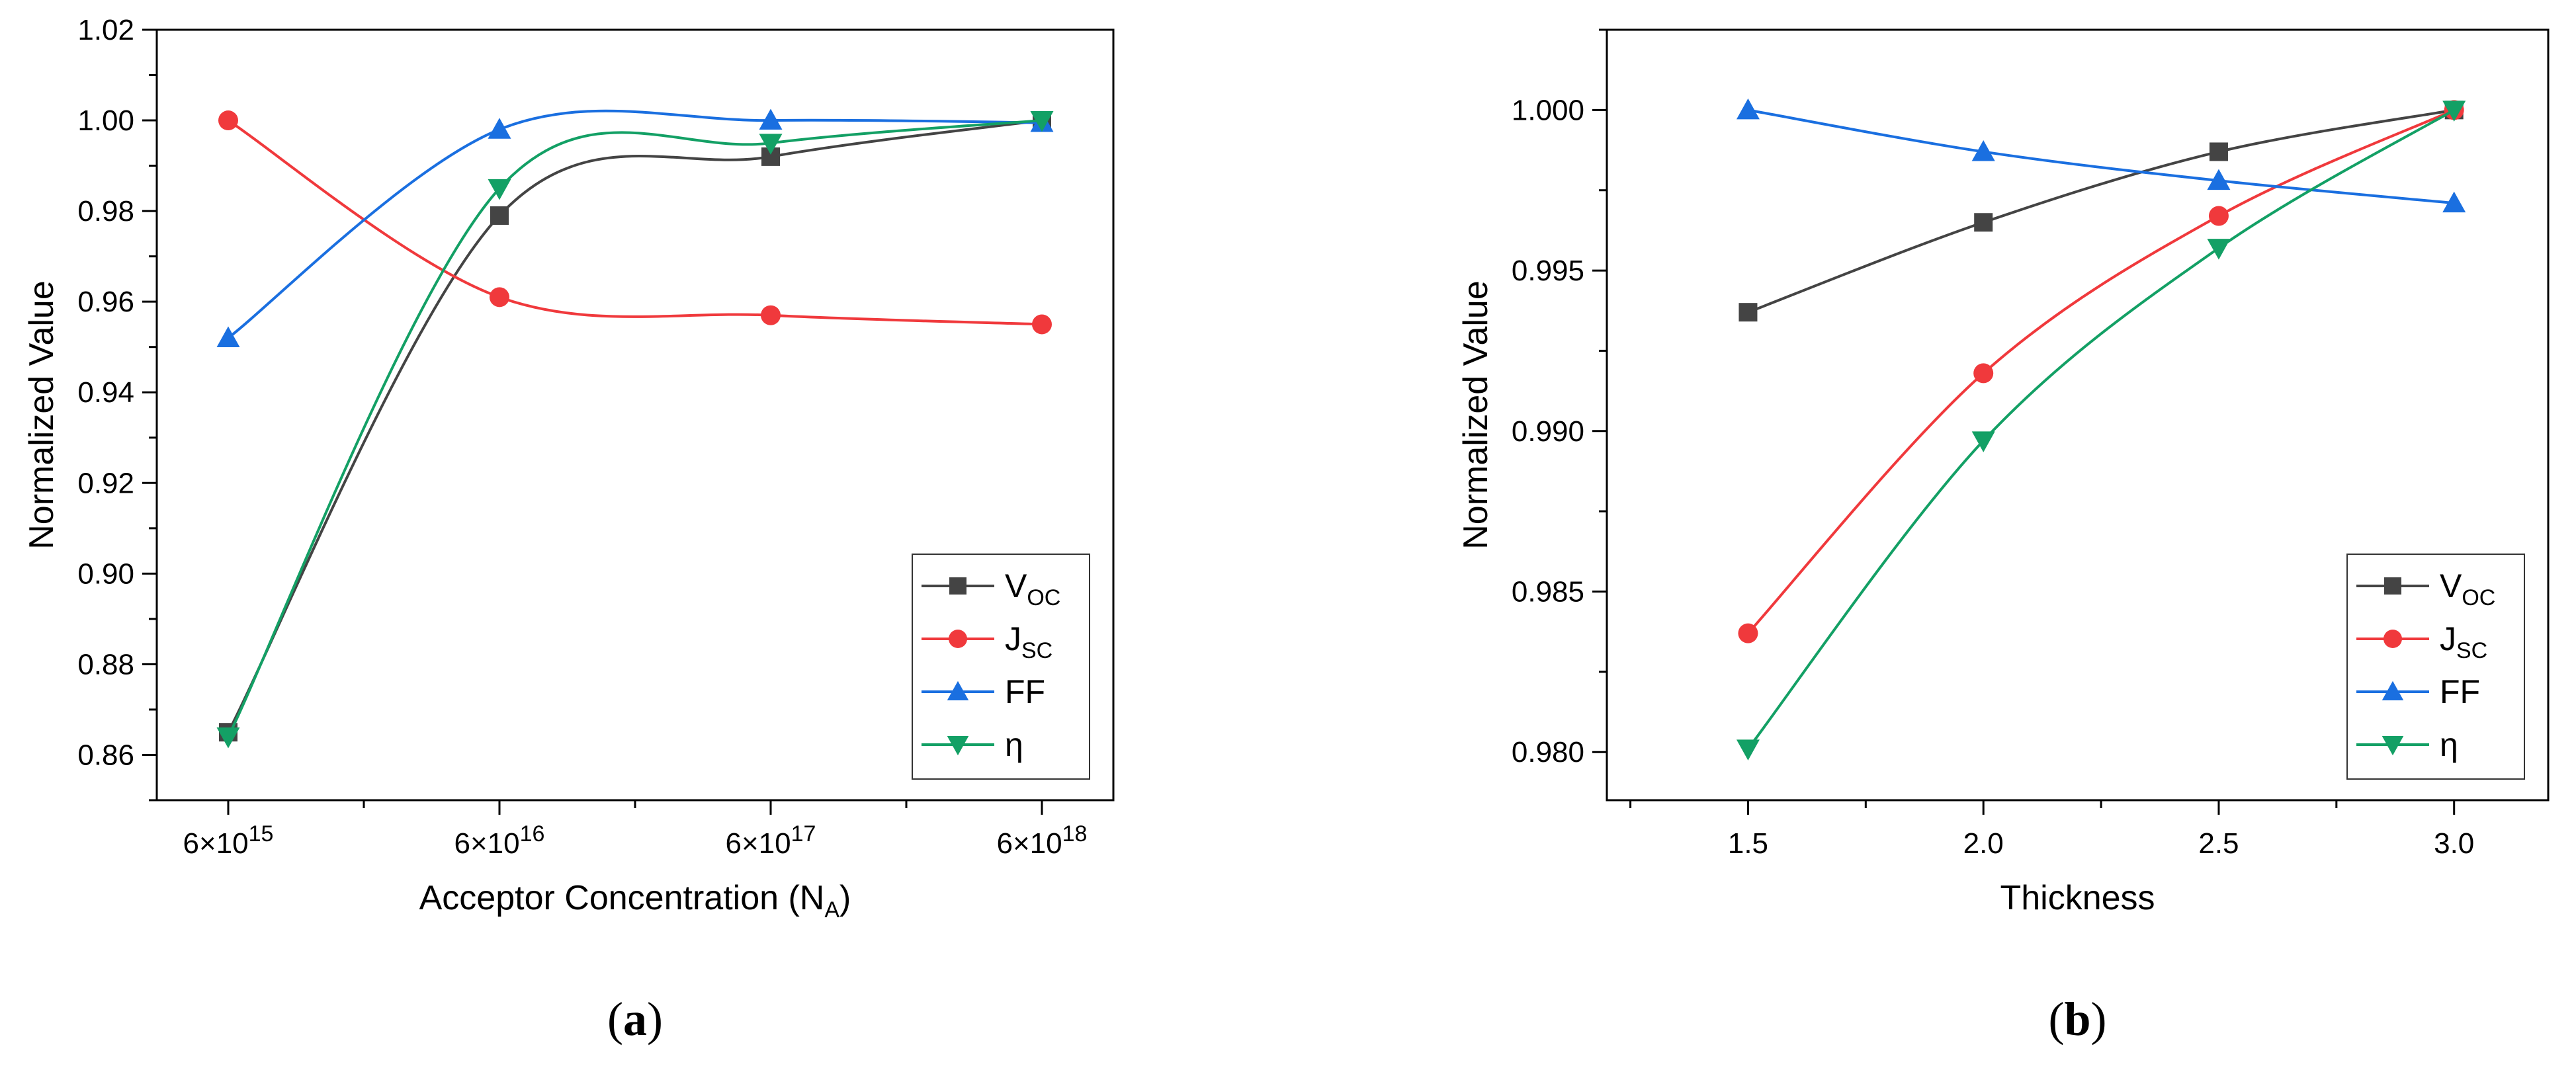 The height and width of the screenshot is (1072, 2576). I want to click on y-tick-label: 0.92, so click(105, 483).